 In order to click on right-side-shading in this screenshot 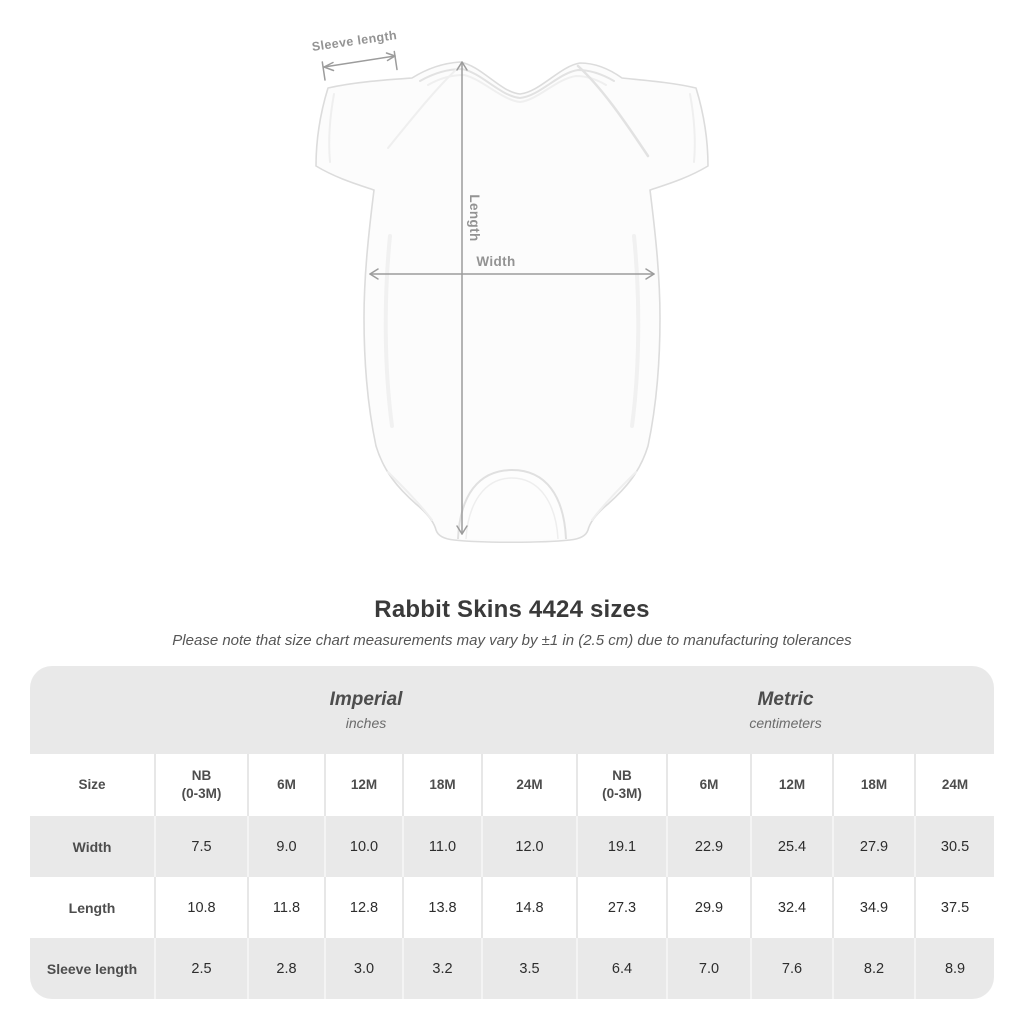, I will do `click(635, 331)`.